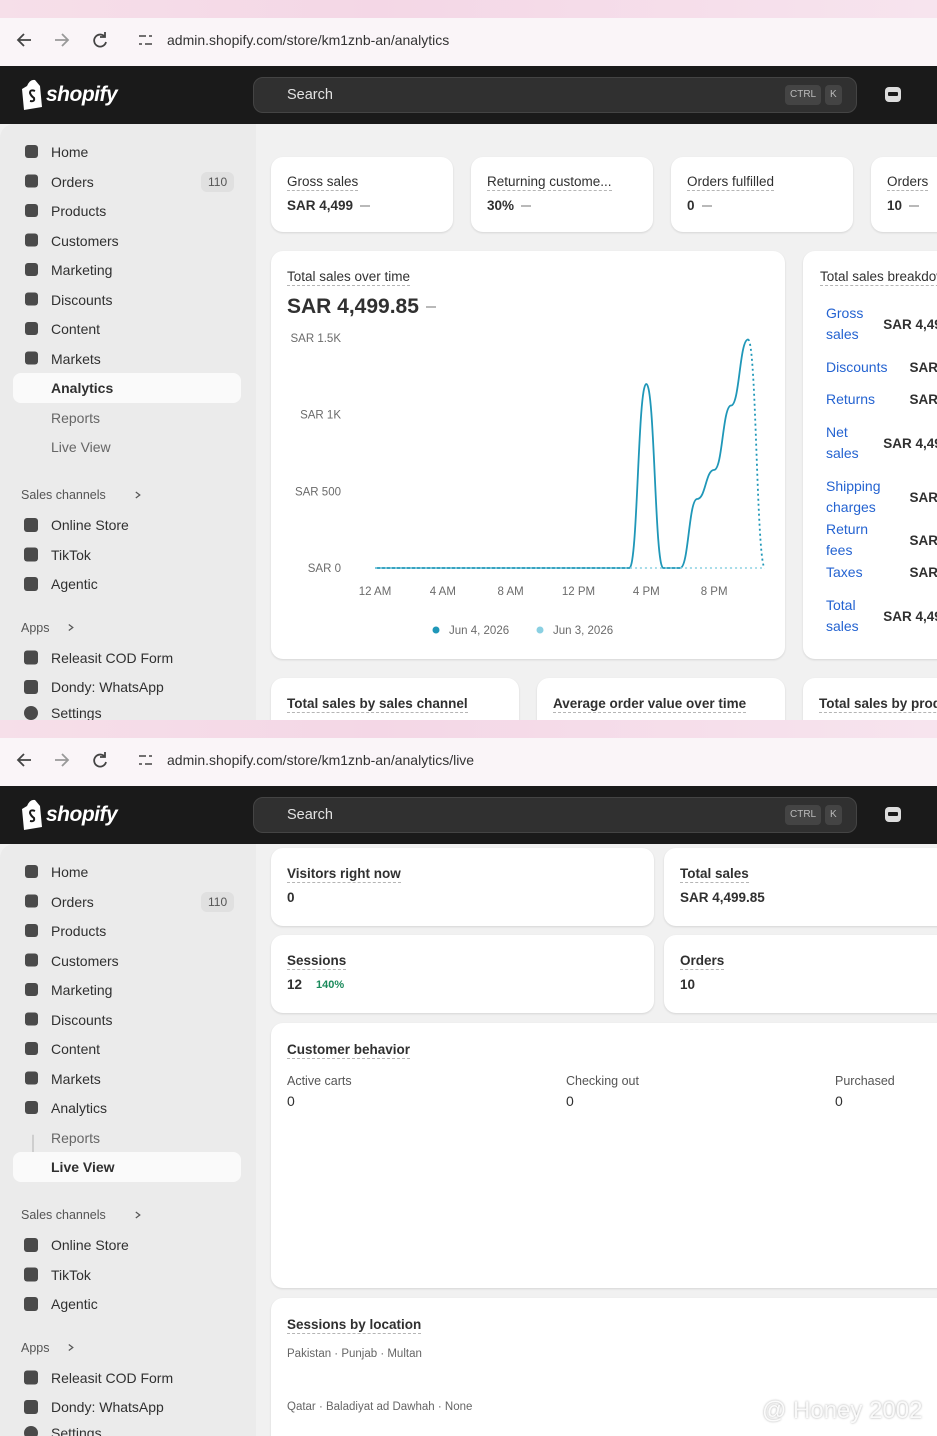 The image size is (937, 1436). Describe the element at coordinates (295, 984) in the screenshot. I see `live-card-value: 12` at that location.